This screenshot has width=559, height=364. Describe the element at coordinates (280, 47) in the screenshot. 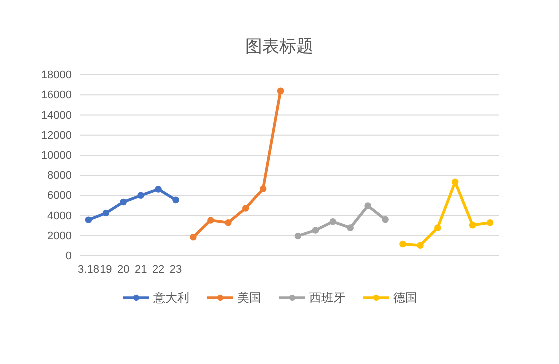

I see `chart-title: 图表标题` at that location.